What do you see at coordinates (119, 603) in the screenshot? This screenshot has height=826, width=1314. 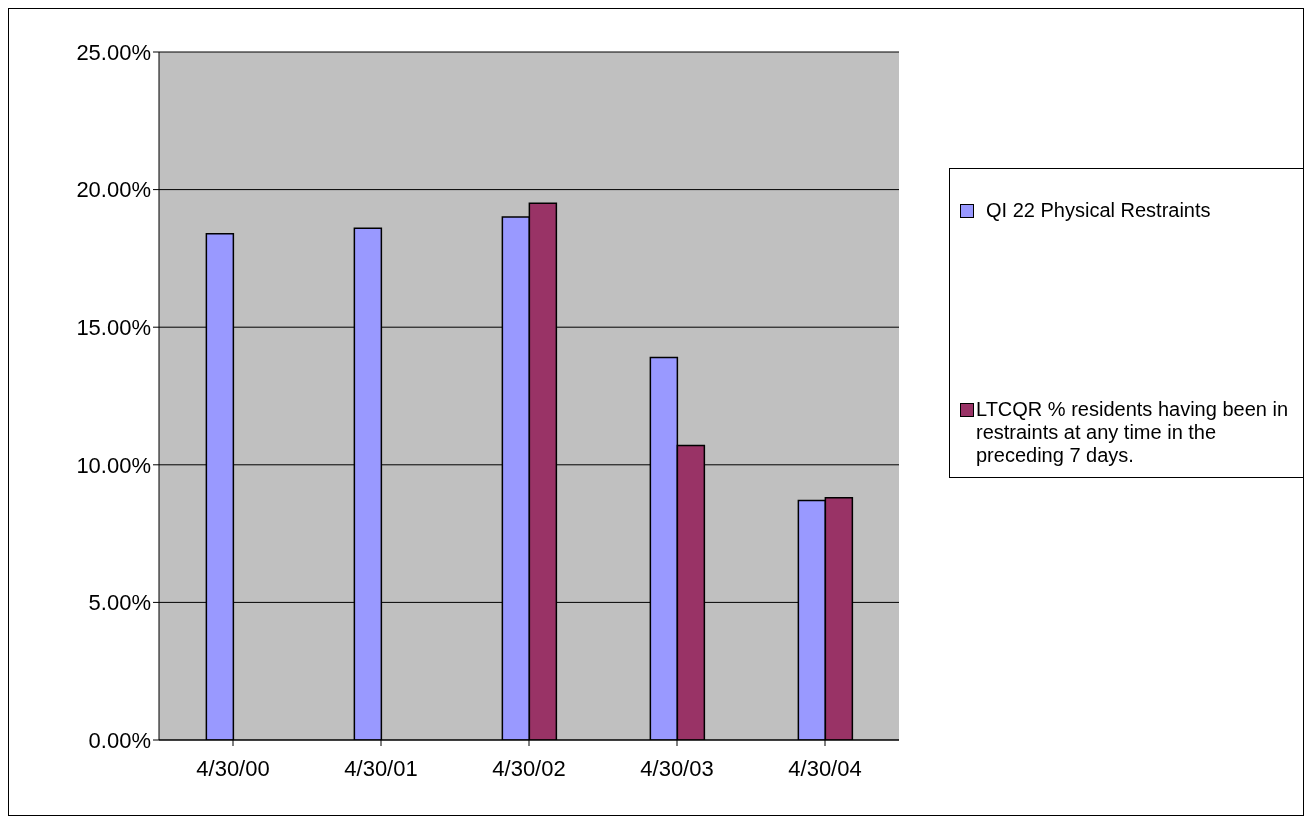 I see `y-tick-label: 5.00%` at bounding box center [119, 603].